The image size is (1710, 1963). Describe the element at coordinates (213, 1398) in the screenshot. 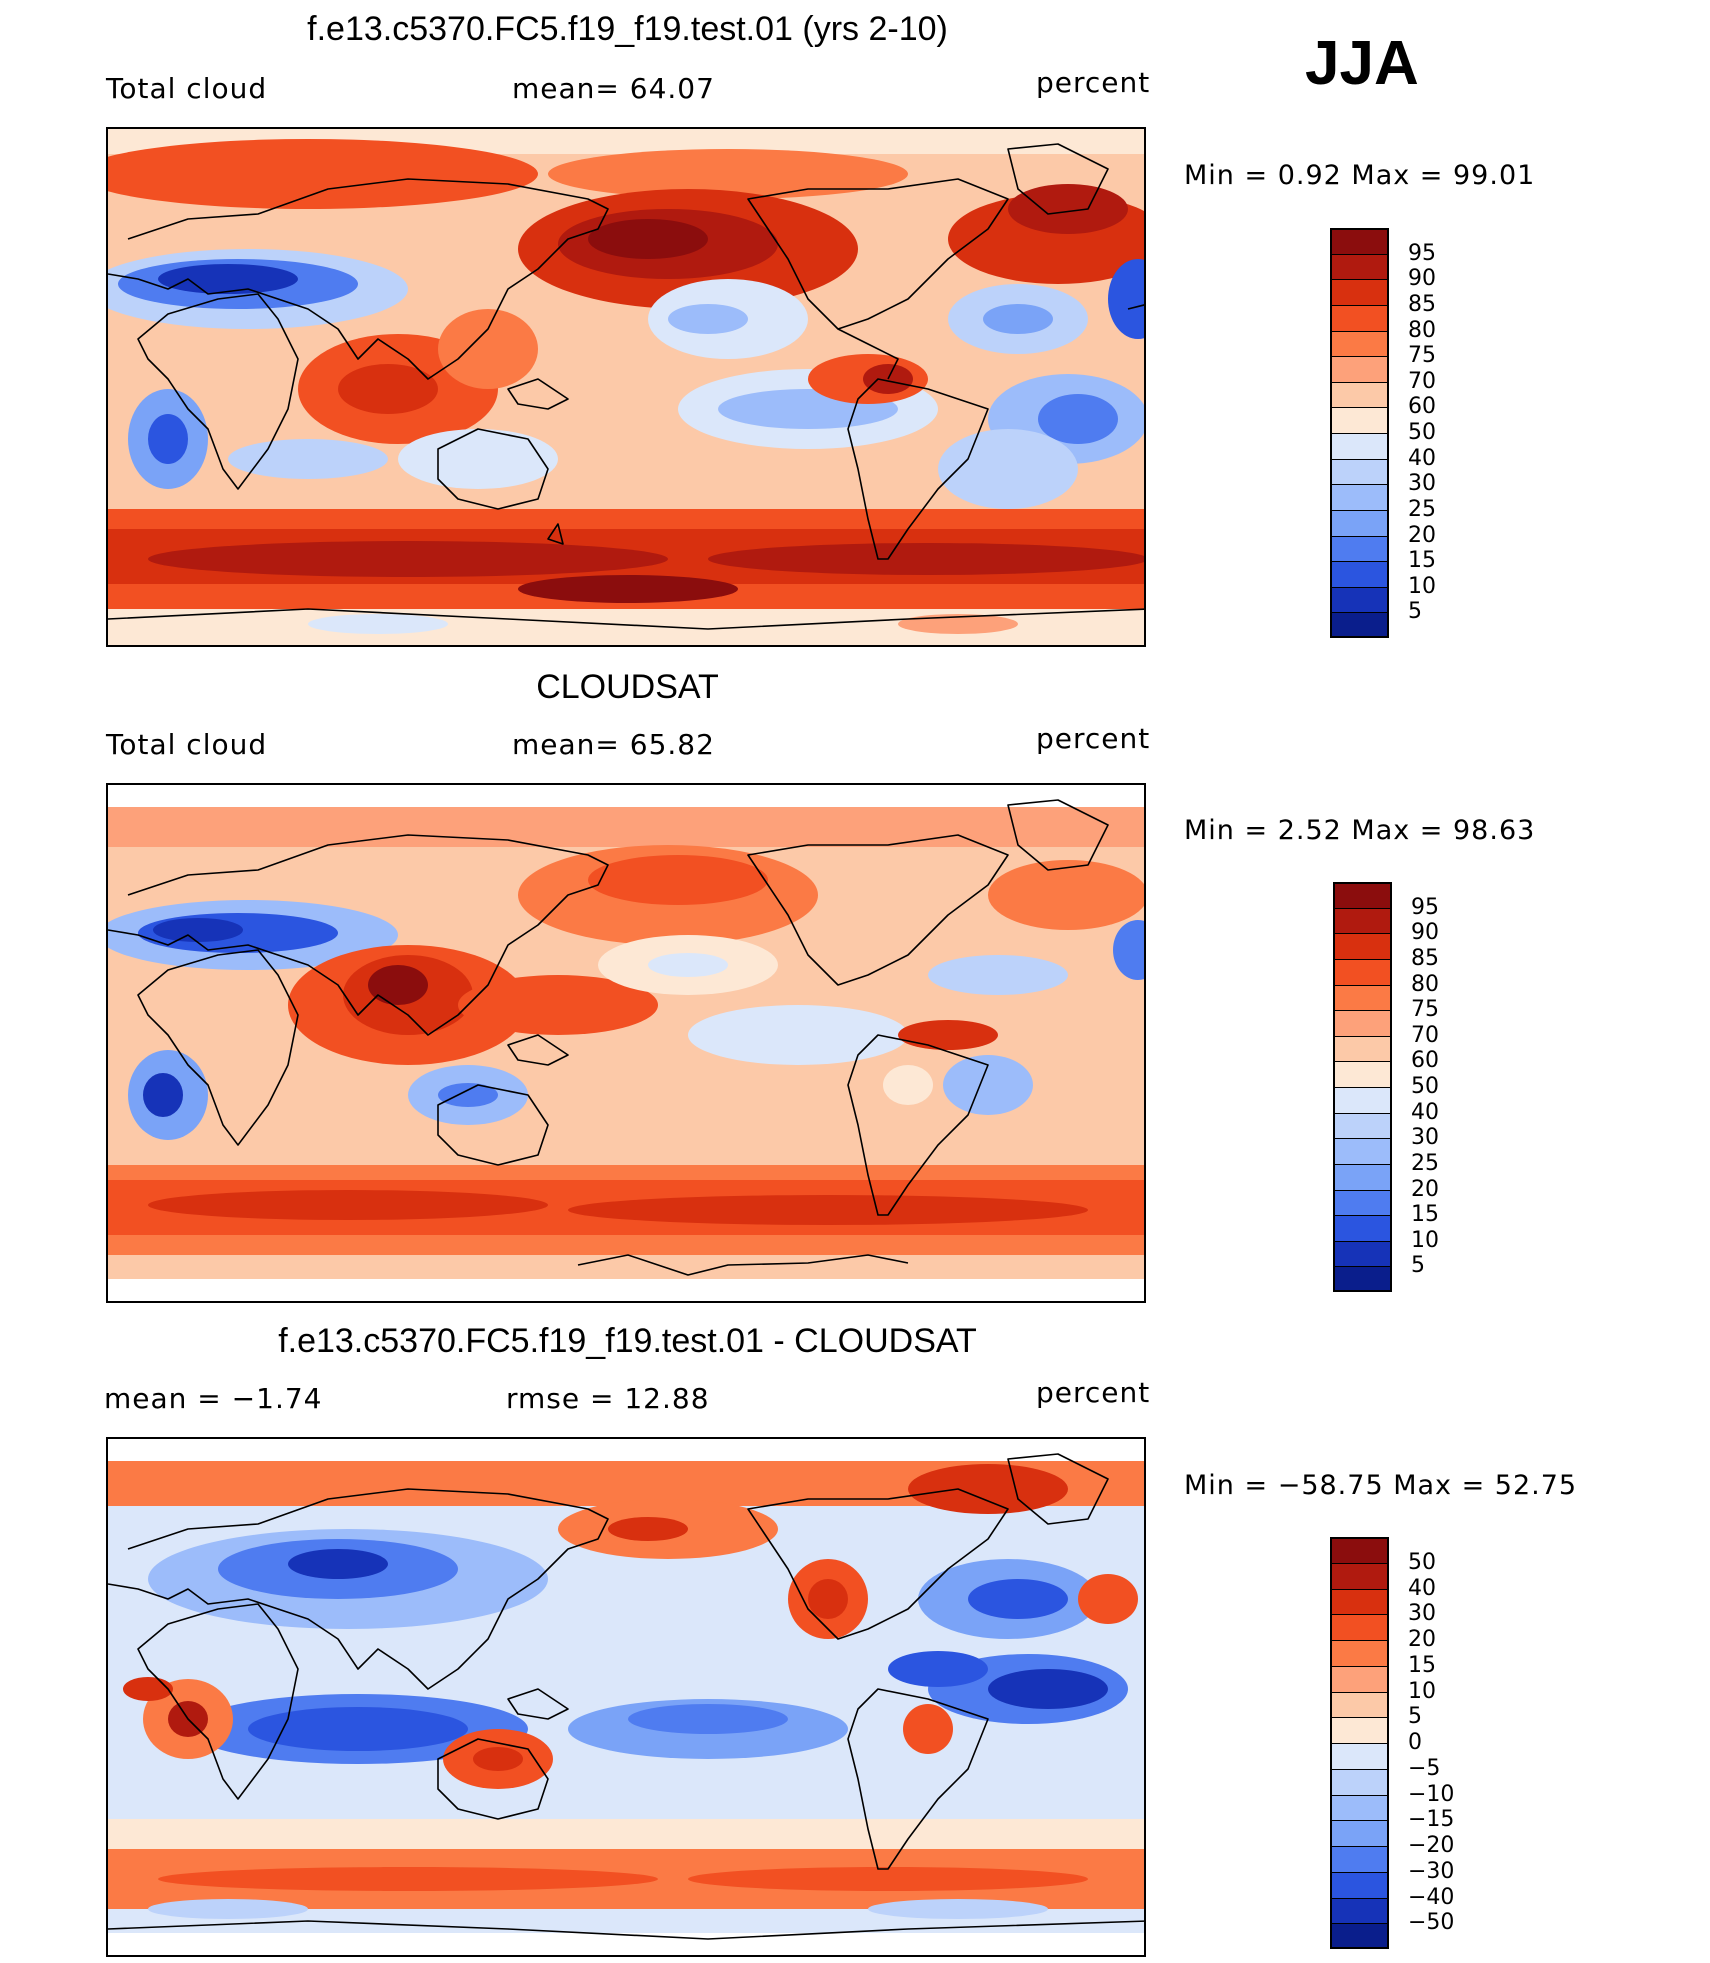

I see `panel-diff-mean-label: mean = −1.74` at that location.